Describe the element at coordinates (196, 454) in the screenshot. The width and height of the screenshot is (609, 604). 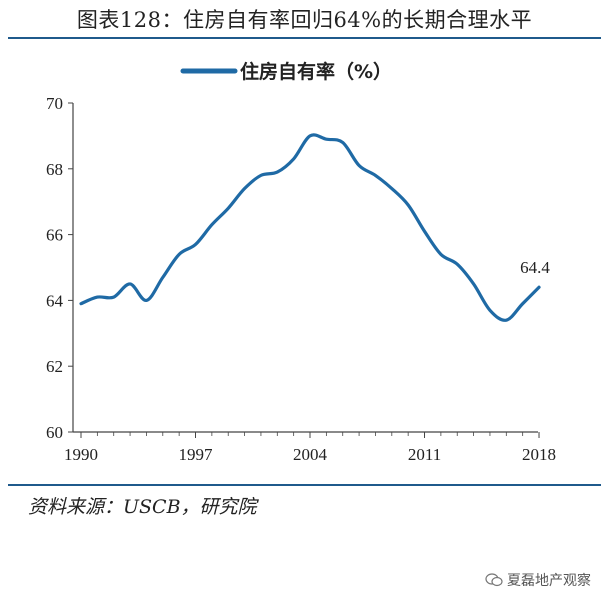
I see `x-tick-label: 1997` at that location.